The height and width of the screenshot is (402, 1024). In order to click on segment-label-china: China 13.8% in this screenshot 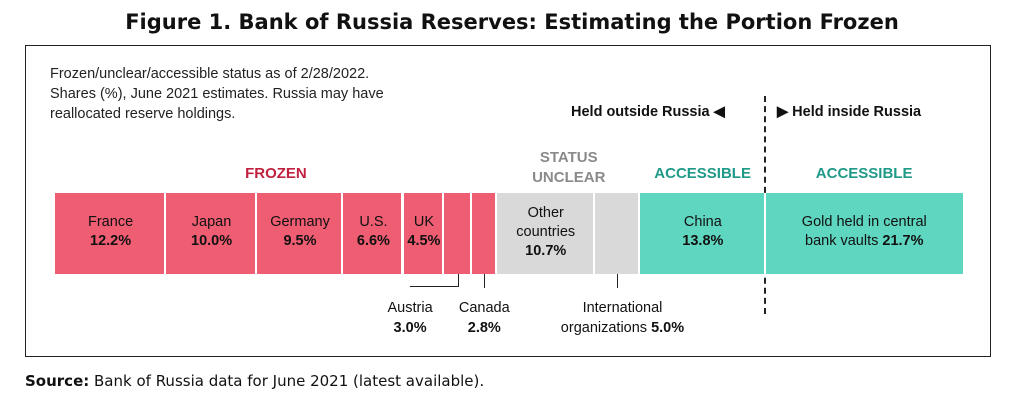, I will do `click(702, 232)`.